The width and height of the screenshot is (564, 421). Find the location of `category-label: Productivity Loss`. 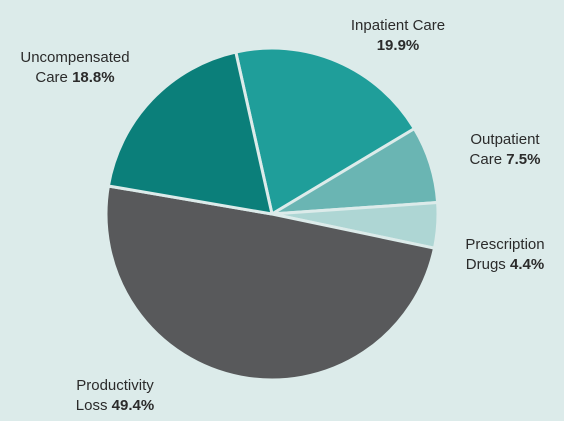

category-label: Productivity Loss is located at coordinates (114, 395).